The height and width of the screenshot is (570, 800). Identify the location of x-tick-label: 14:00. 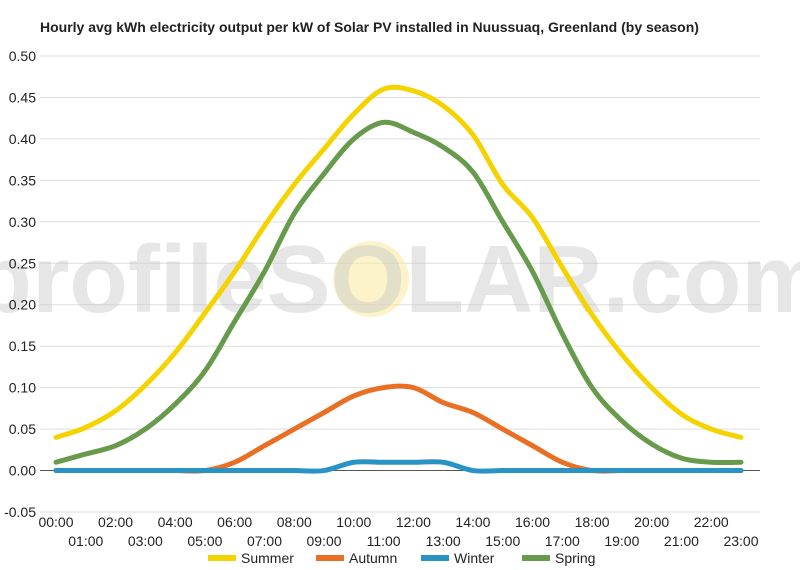
(472, 522).